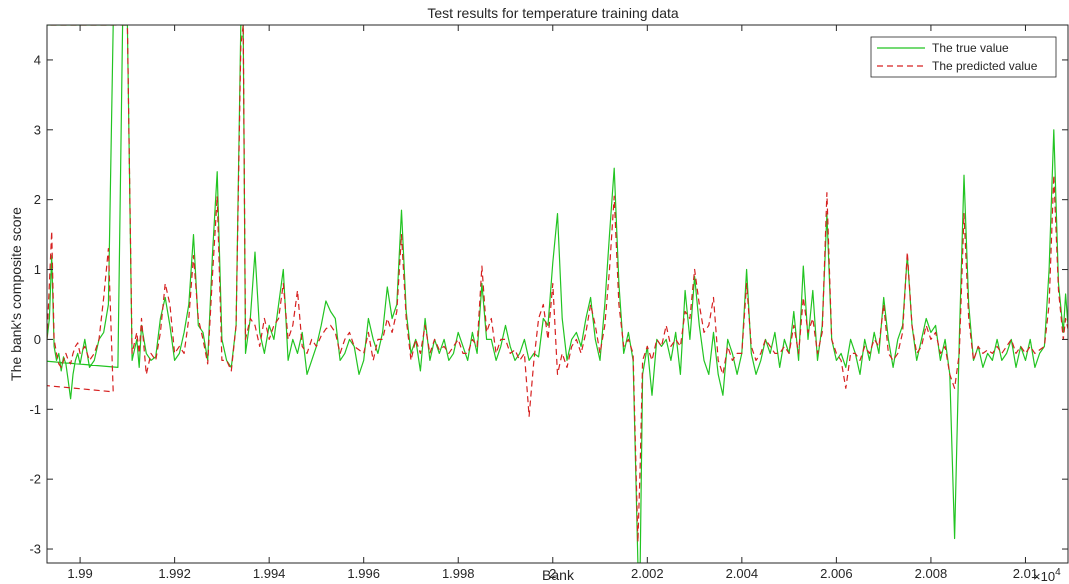 The width and height of the screenshot is (1069, 584). What do you see at coordinates (985, 66) in the screenshot?
I see `legend-predicted-label: The predicted value` at bounding box center [985, 66].